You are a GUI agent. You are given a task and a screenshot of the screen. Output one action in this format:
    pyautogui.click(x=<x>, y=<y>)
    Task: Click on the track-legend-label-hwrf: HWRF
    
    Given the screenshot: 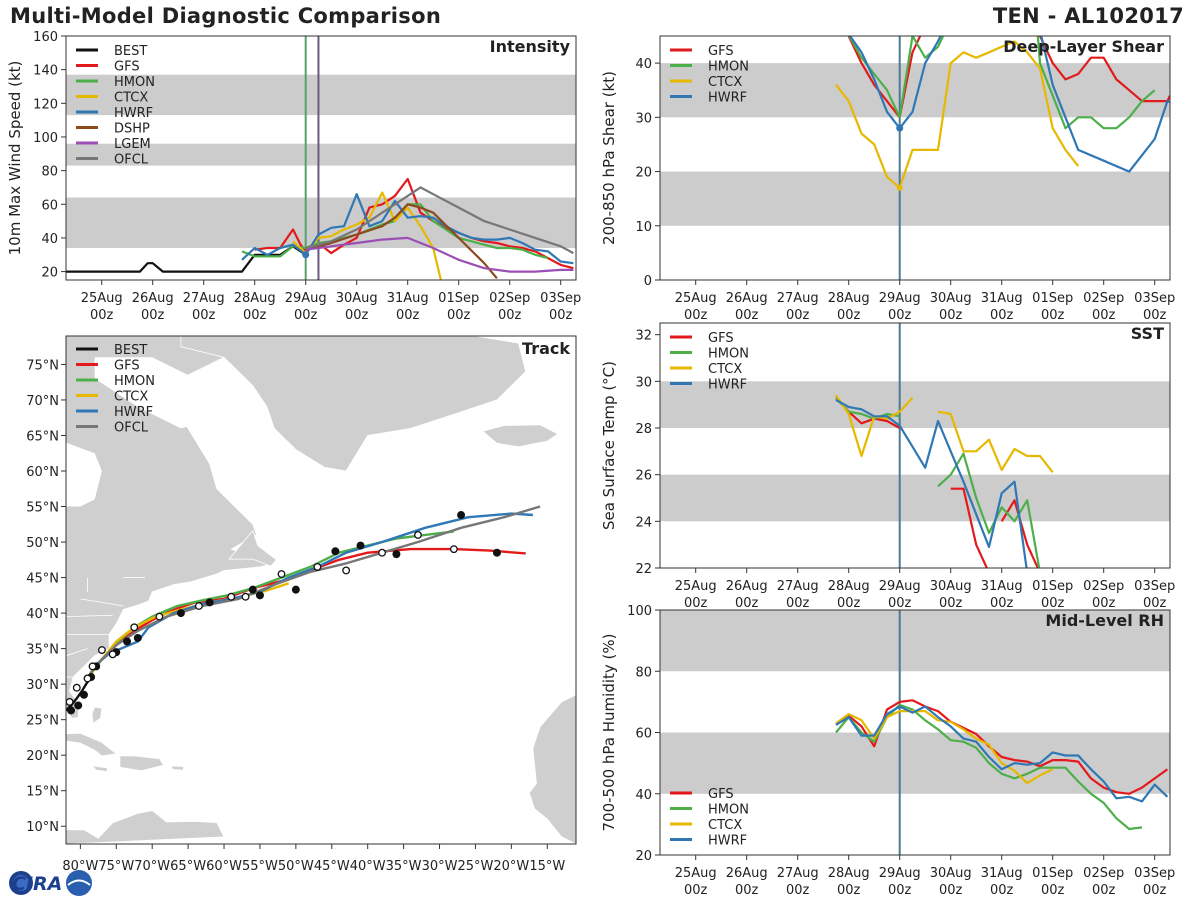 What is the action you would take?
    pyautogui.click(x=133, y=412)
    